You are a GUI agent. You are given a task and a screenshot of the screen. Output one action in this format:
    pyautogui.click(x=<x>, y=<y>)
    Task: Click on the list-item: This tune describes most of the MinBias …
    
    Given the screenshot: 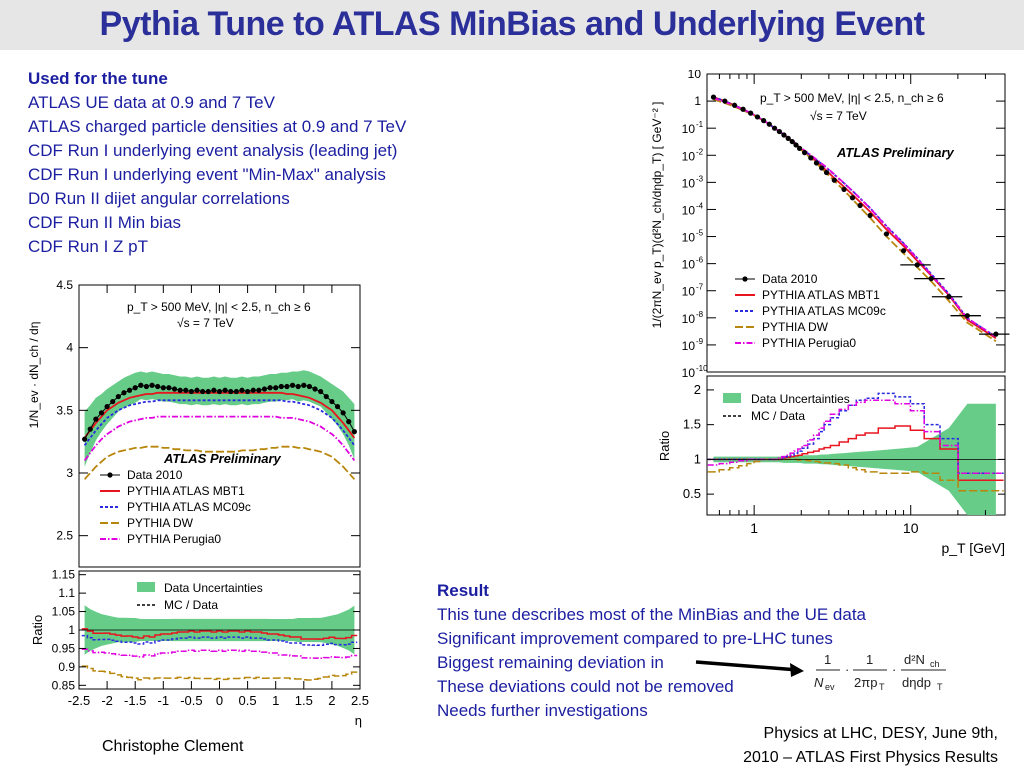 What is the action you would take?
    pyautogui.click(x=652, y=614)
    